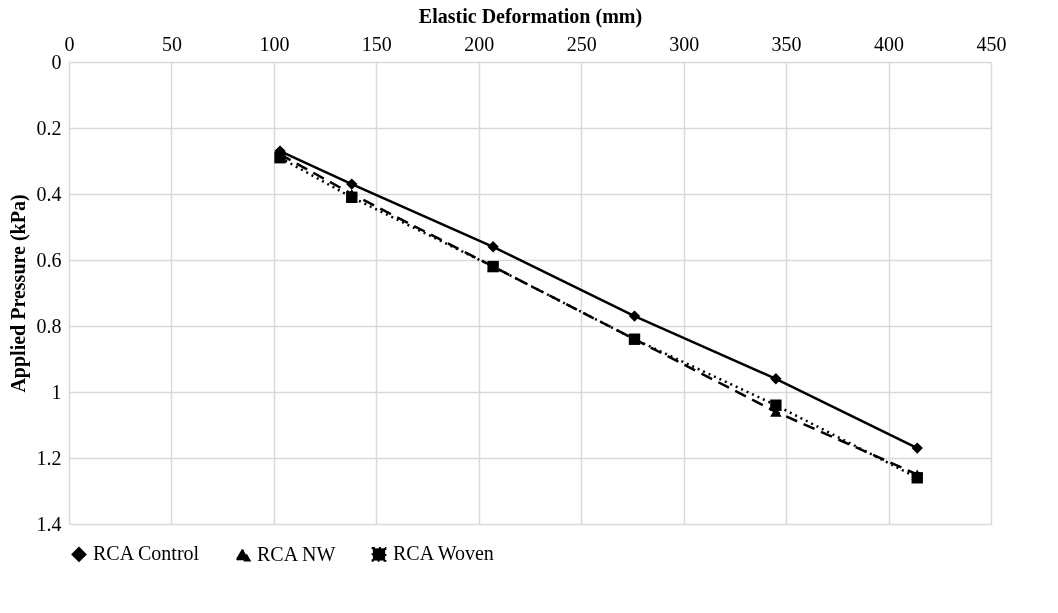 The height and width of the screenshot is (613, 1058). Describe the element at coordinates (479, 43) in the screenshot. I see `x-tick-label: 200` at that location.